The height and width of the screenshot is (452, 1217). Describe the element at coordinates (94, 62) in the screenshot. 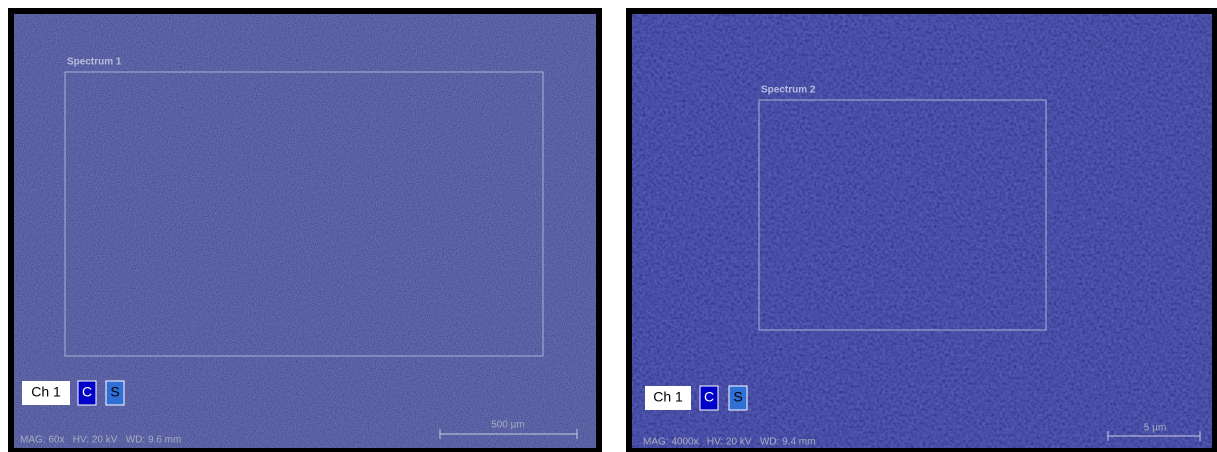

I see `spectrum-label: Spectrum 1` at that location.